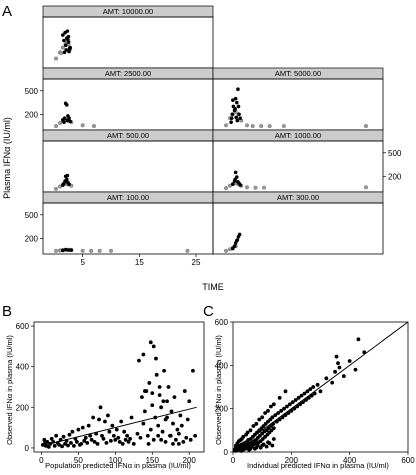  I want to click on facet-2-1: AMT: 1000.00, so click(298, 161).